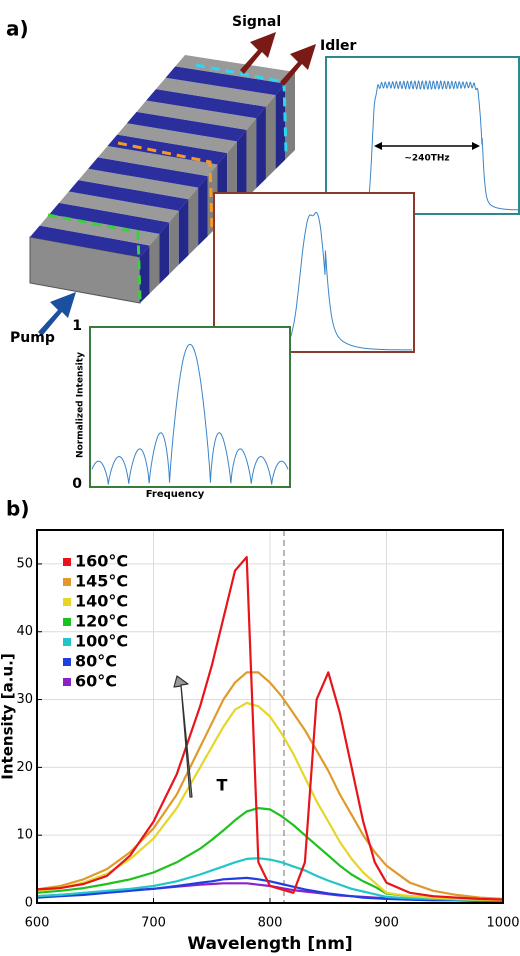  Describe the element at coordinates (183, 736) in the screenshot. I see `trend-arrow` at that location.